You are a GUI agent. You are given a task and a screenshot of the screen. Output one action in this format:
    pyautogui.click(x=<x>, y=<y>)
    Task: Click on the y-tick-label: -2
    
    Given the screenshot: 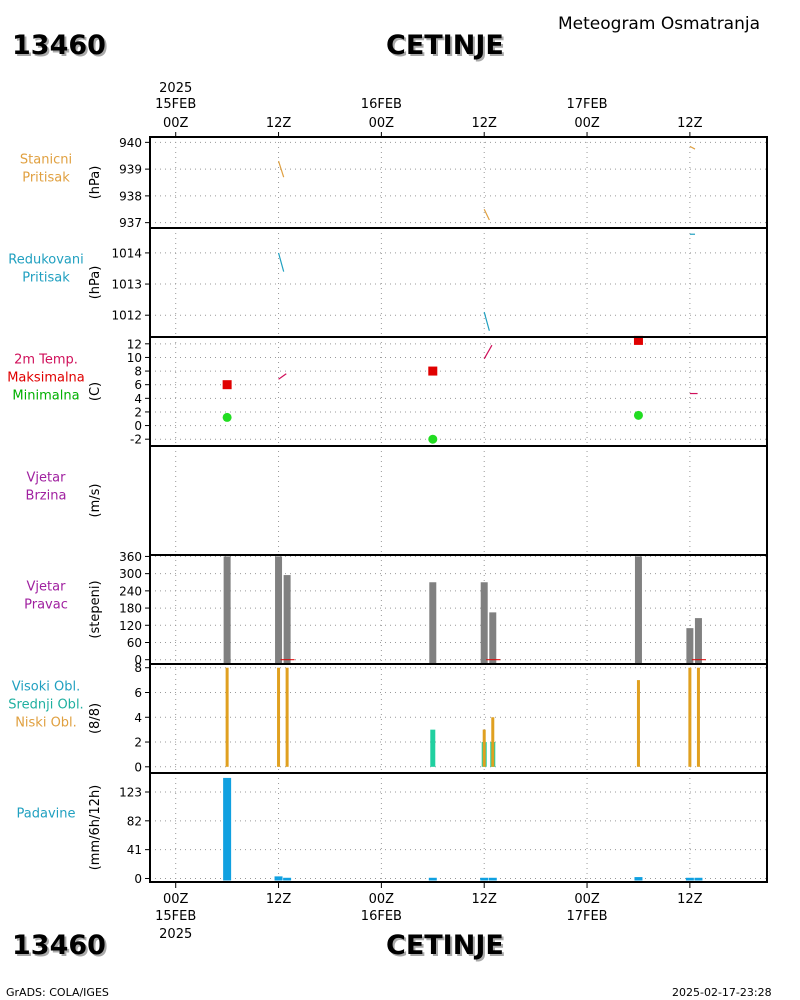 What is the action you would take?
    pyautogui.click(x=136, y=440)
    